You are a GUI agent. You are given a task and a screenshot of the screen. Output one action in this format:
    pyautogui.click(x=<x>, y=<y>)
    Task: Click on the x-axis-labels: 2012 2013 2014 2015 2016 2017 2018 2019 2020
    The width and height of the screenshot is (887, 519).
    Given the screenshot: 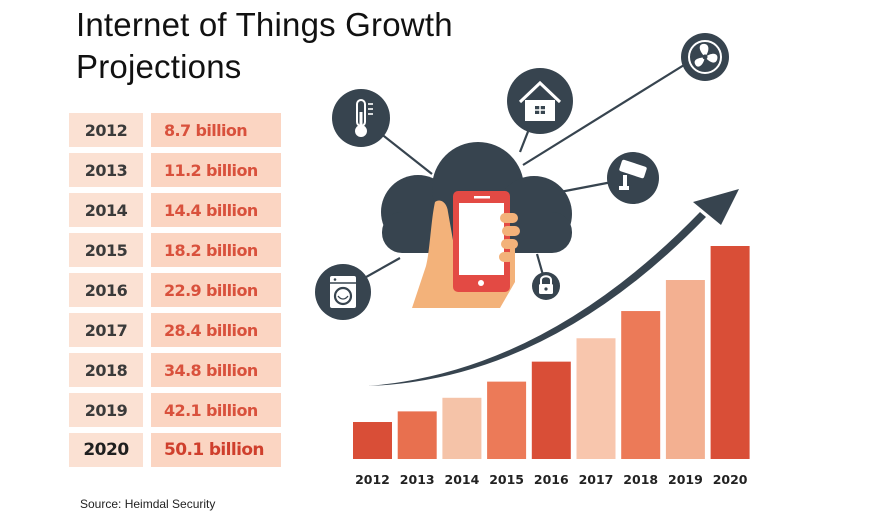 What is the action you would take?
    pyautogui.click(x=551, y=479)
    